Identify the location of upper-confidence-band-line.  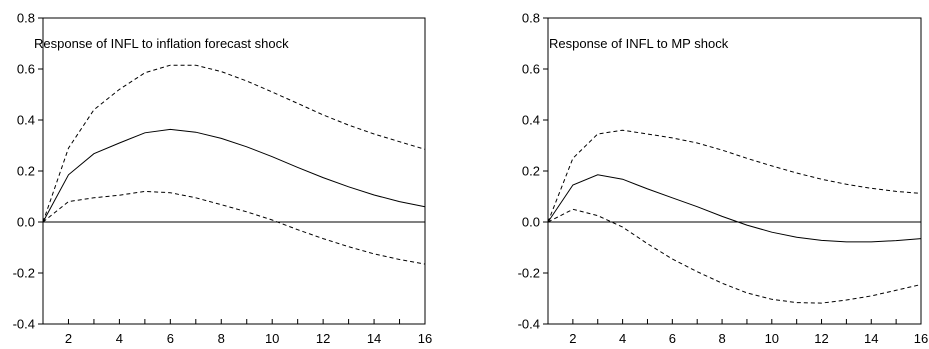
(734, 176).